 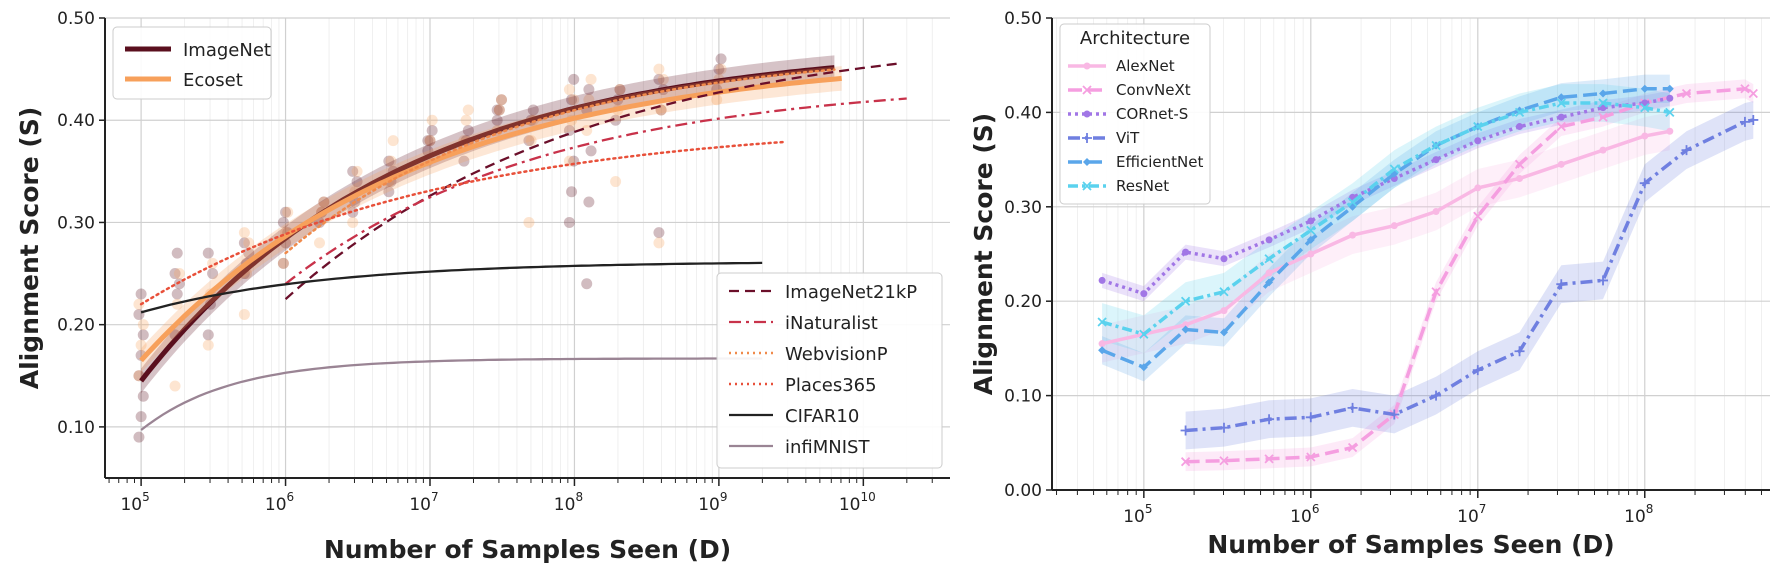 What do you see at coordinates (1638, 514) in the screenshot?
I see `x-tick-label: 10⁸` at bounding box center [1638, 514].